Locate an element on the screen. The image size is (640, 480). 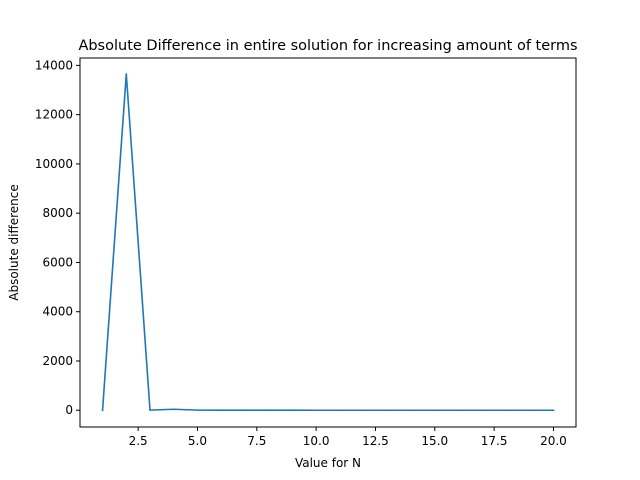
y-tick-label: 12000 is located at coordinates (54, 115).